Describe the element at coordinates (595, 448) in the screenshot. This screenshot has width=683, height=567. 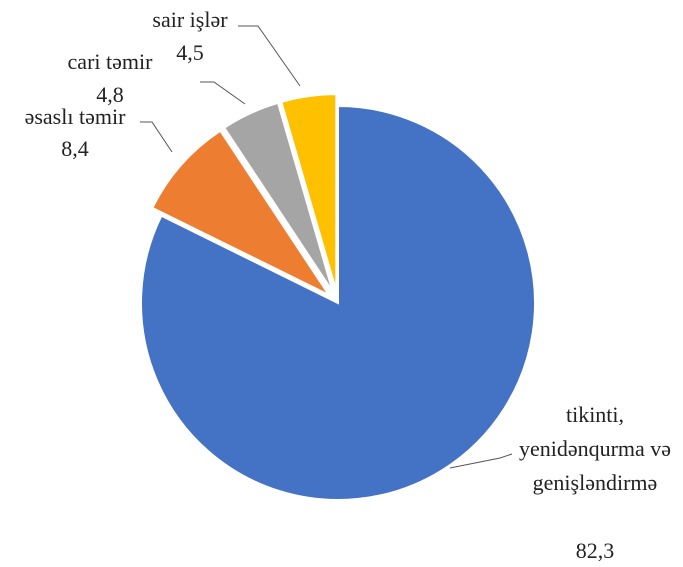
I see `slice-label: tikinti, yenidənqurma və genişləndirmə` at that location.